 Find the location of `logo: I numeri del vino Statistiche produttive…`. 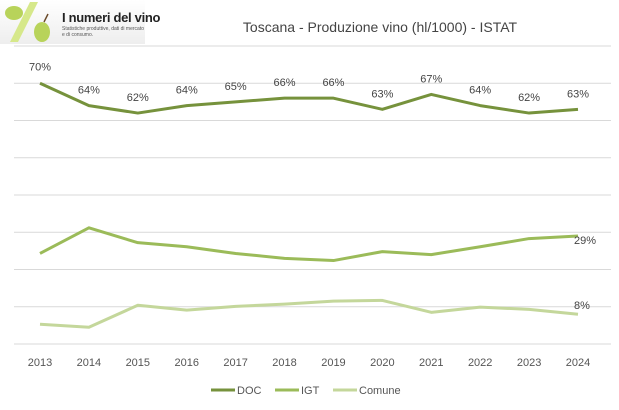

logo: I numeri del vino Statistiche produttive… is located at coordinates (80, 22).